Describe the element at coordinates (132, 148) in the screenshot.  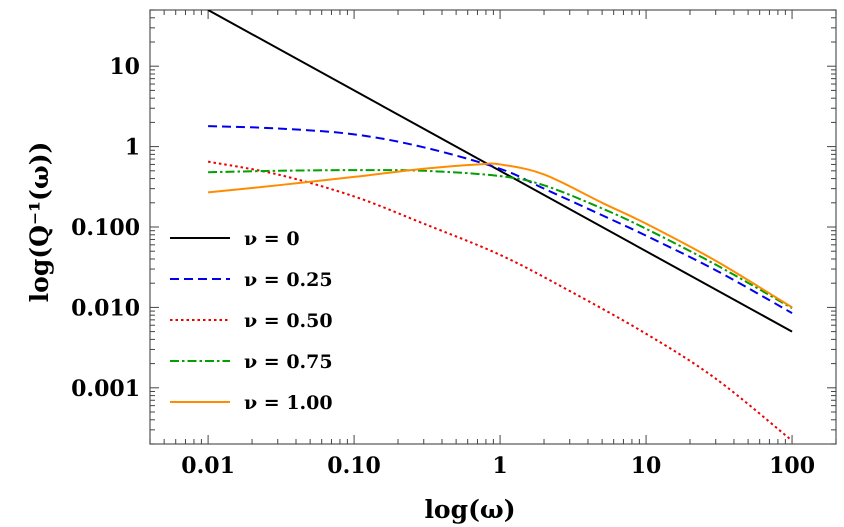
I see `y-tick-label: 1` at that location.